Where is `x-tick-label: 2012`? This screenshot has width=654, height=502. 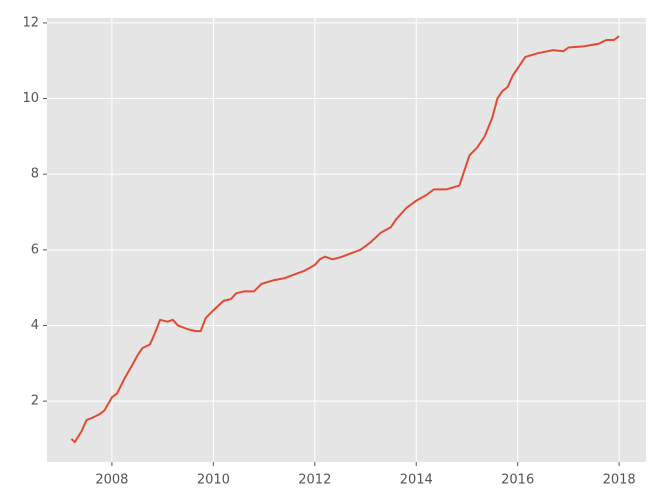 x-tick-label: 2012 is located at coordinates (314, 480).